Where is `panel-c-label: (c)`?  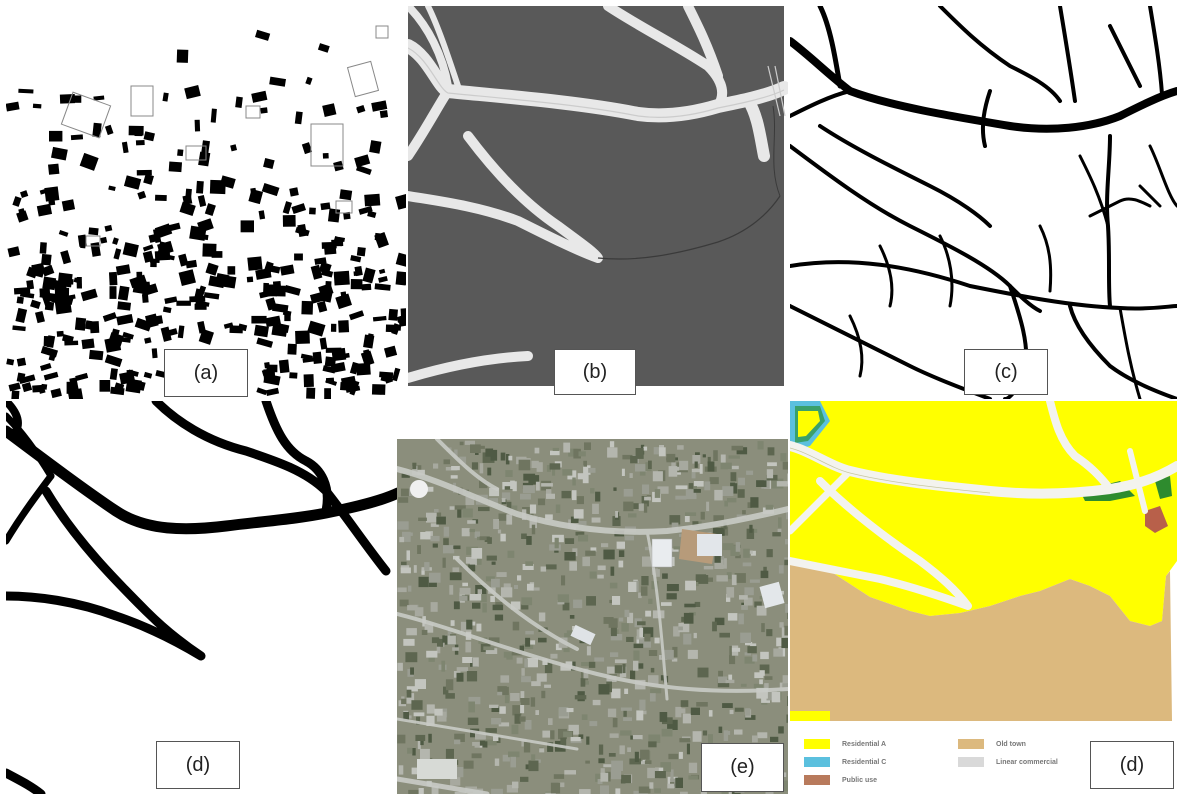 panel-c-label: (c) is located at coordinates (1006, 372).